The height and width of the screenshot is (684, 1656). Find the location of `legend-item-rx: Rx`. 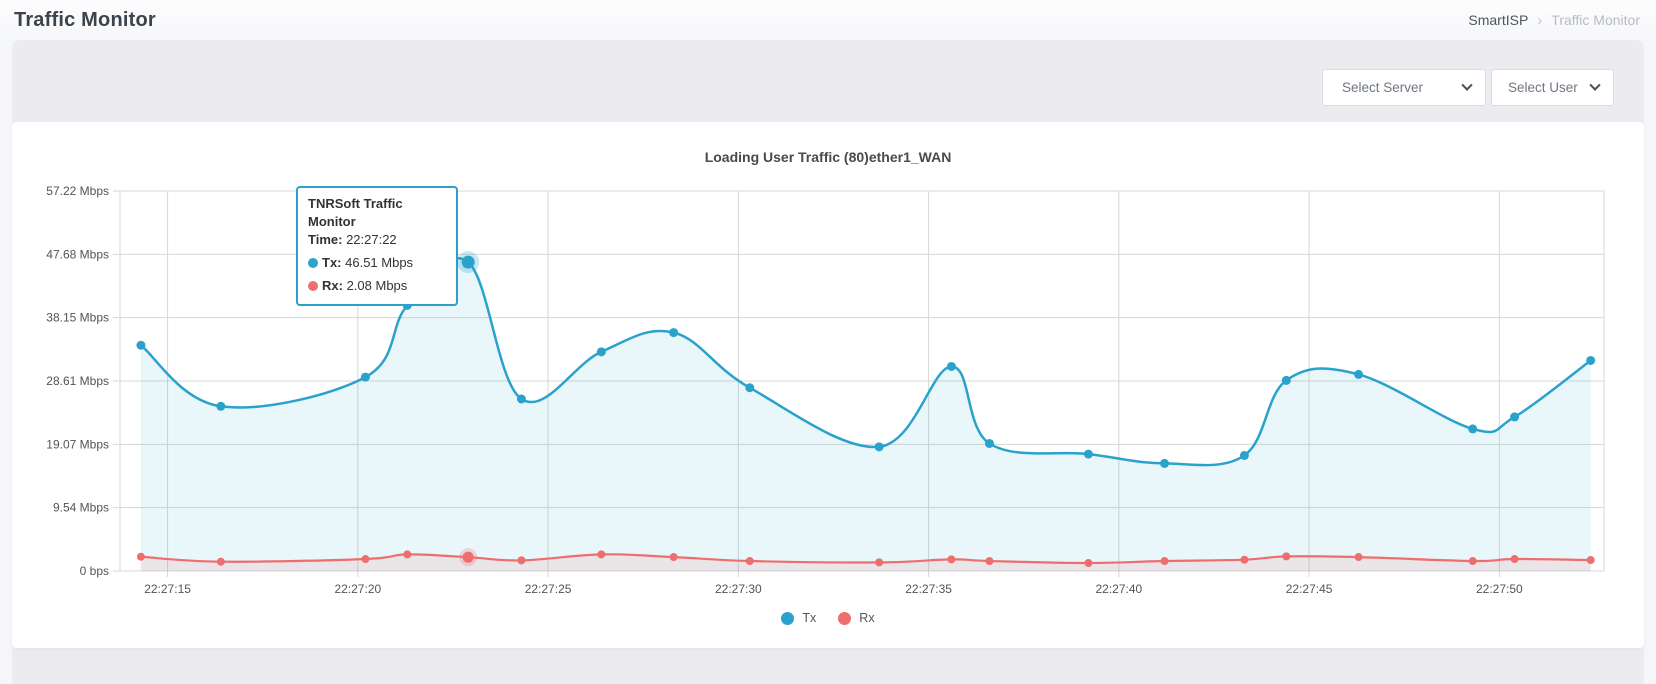

legend-item-rx: Rx is located at coordinates (856, 618).